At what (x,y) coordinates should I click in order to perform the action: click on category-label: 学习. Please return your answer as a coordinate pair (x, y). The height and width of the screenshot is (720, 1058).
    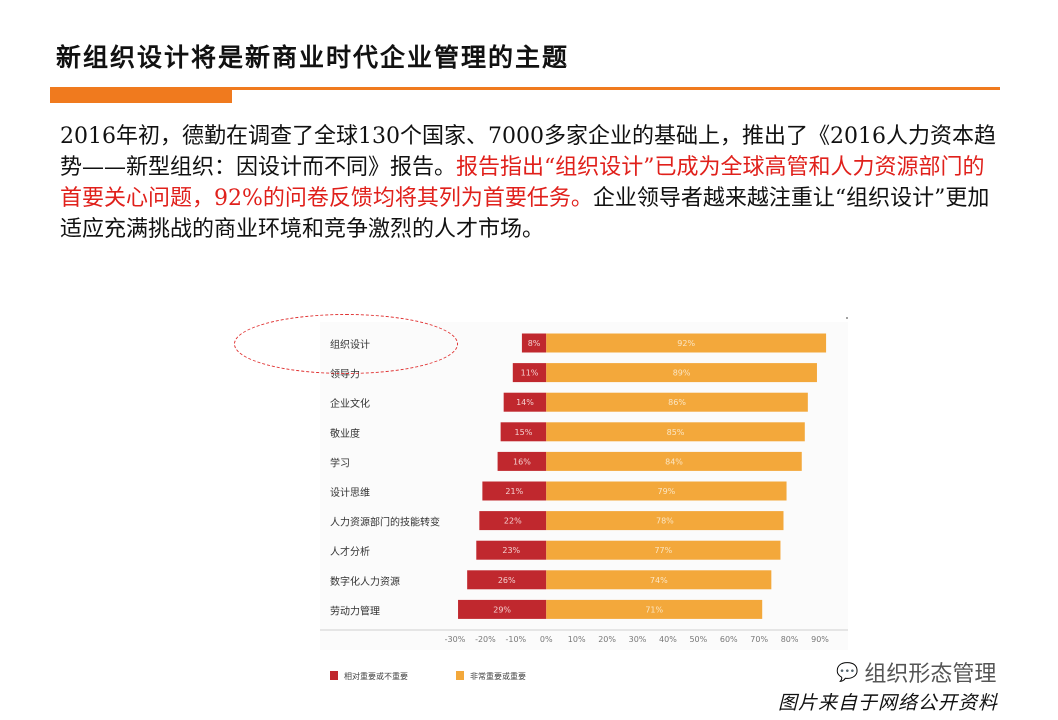
    Looking at the image, I should click on (340, 462).